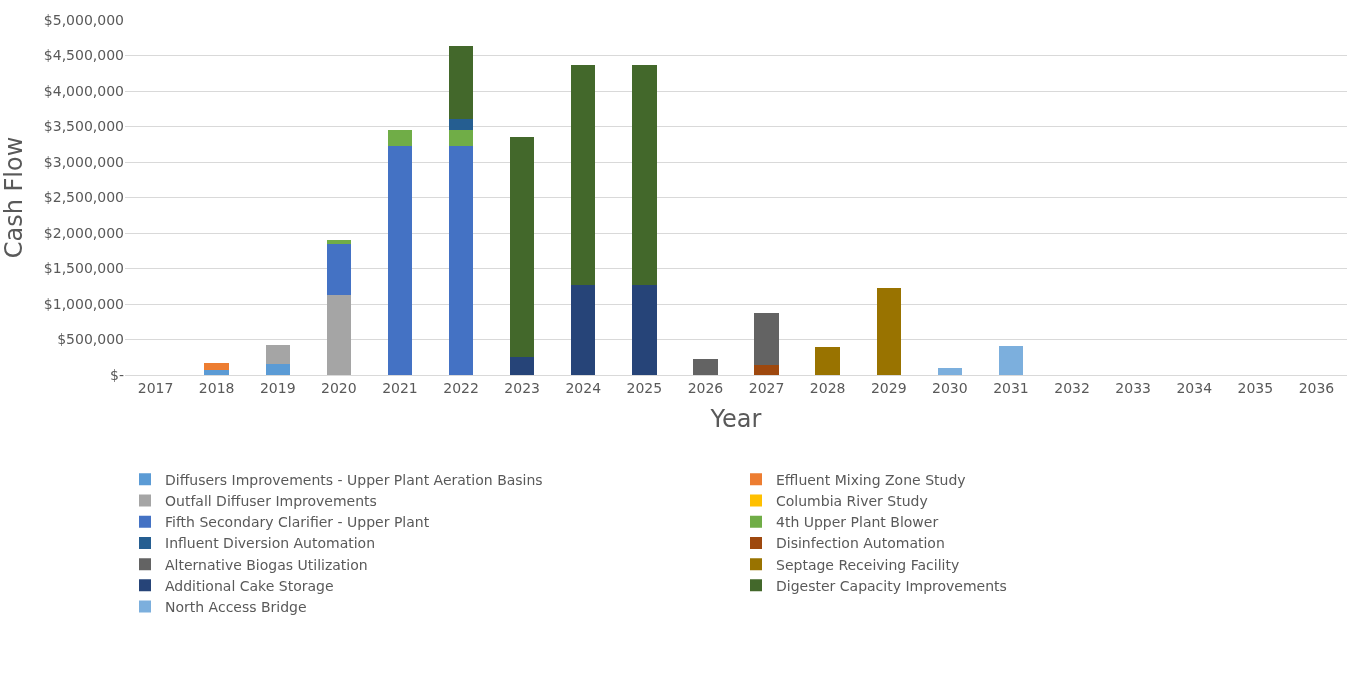 This screenshot has height=675, width=1367. What do you see at coordinates (827, 387) in the screenshot?
I see `x-tick-label: 2028` at bounding box center [827, 387].